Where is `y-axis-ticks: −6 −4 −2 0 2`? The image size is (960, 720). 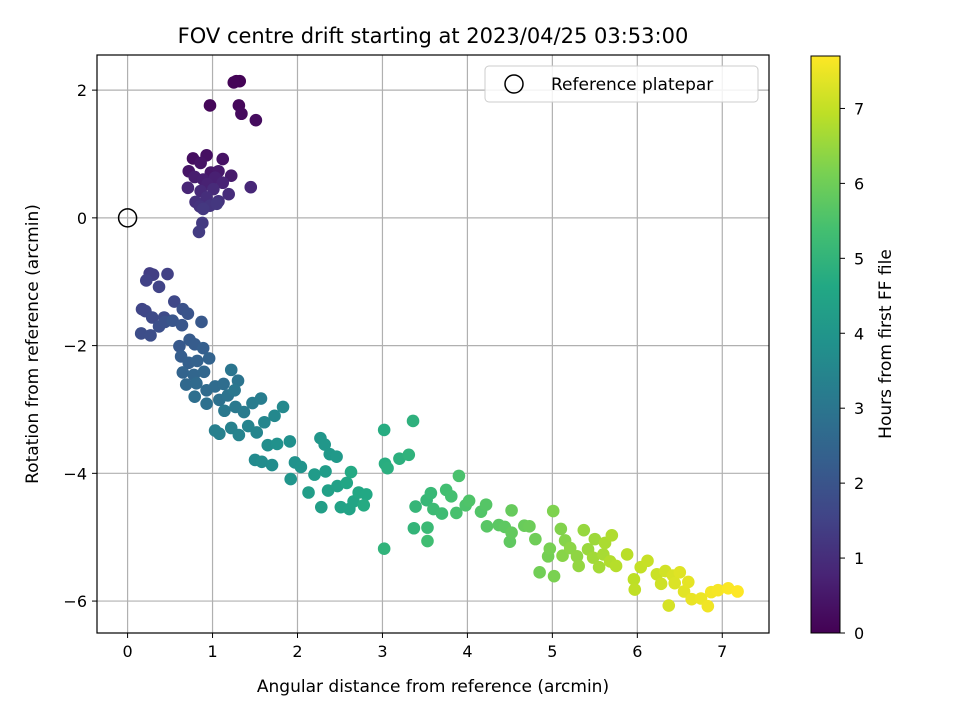 y-axis-ticks: −6 −4 −2 0 2 is located at coordinates (80, 346).